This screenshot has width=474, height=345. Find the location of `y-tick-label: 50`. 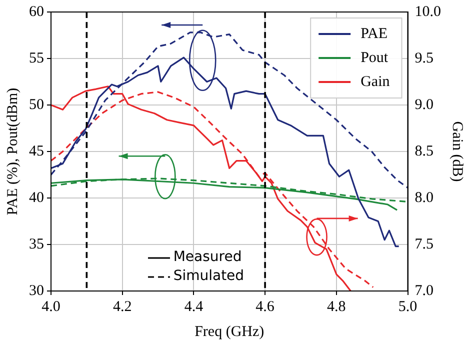

y-tick-label: 50 is located at coordinates (36, 104).